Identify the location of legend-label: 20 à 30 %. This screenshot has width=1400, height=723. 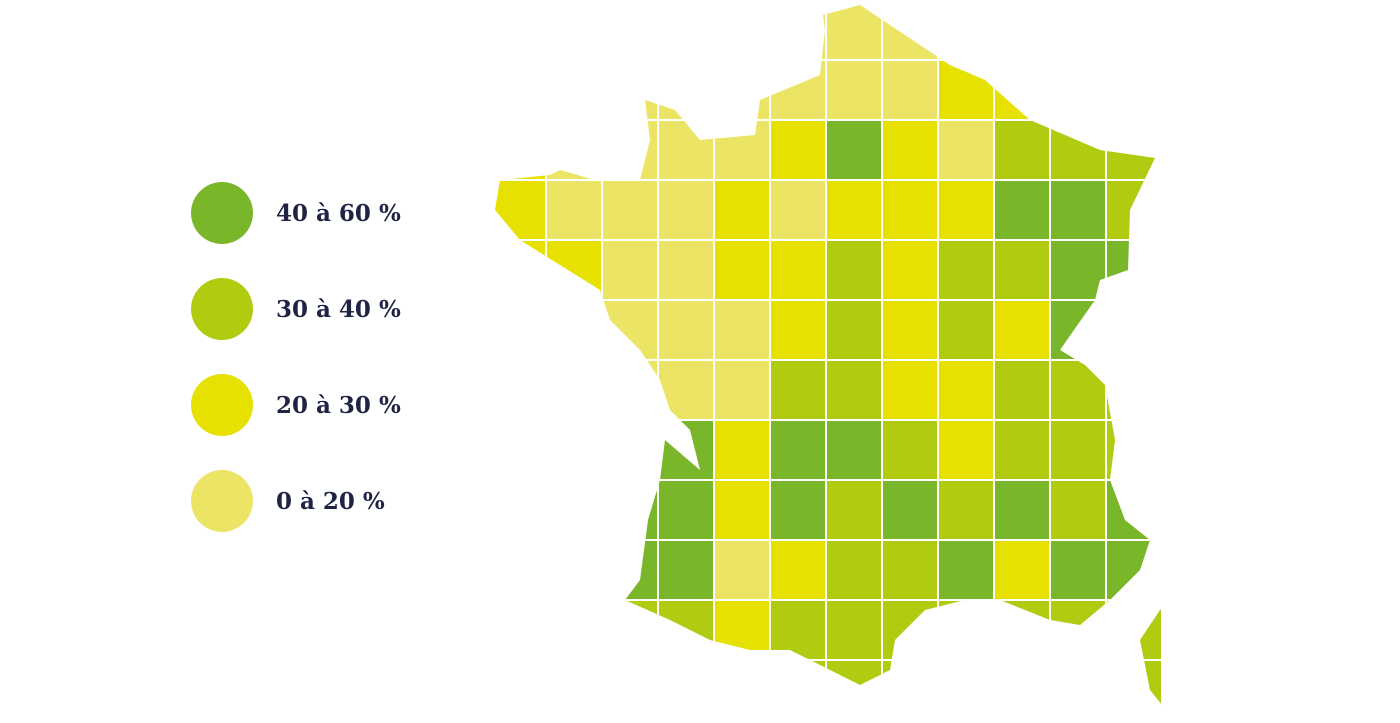
(338, 405).